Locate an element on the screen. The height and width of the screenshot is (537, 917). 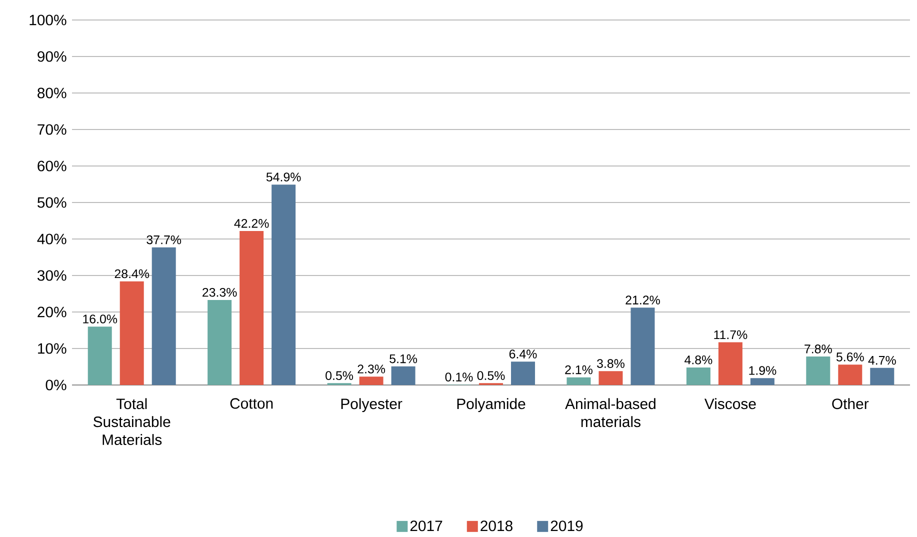
y-tick-label: 100% is located at coordinates (48, 20).